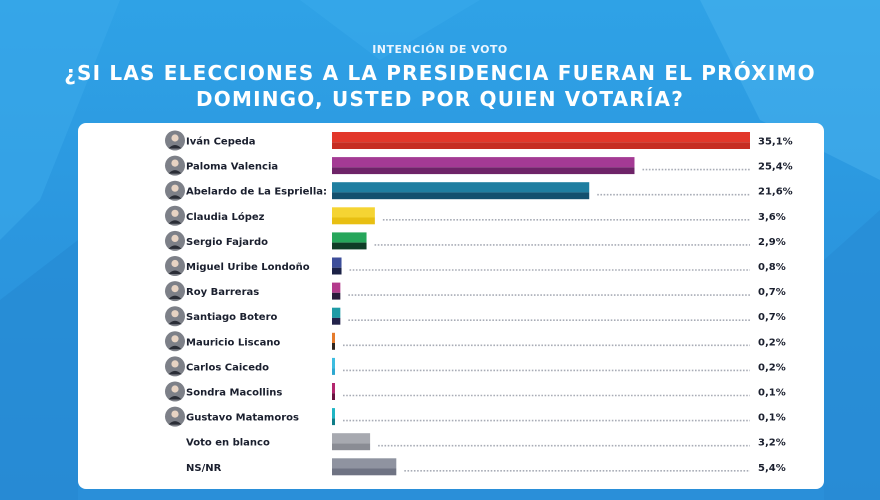  Describe the element at coordinates (233, 342) in the screenshot. I see `category-label: Mauricio Liscano` at that location.